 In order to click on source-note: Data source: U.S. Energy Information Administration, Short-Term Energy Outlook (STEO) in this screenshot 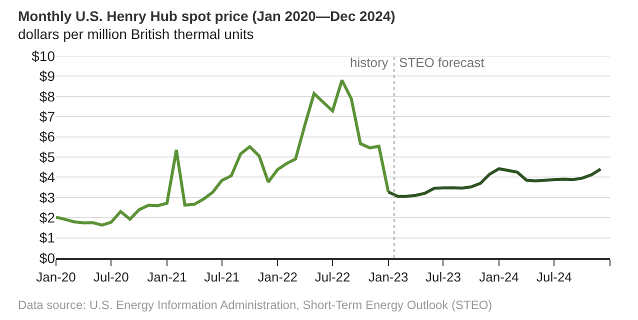, I will do `click(255, 305)`.